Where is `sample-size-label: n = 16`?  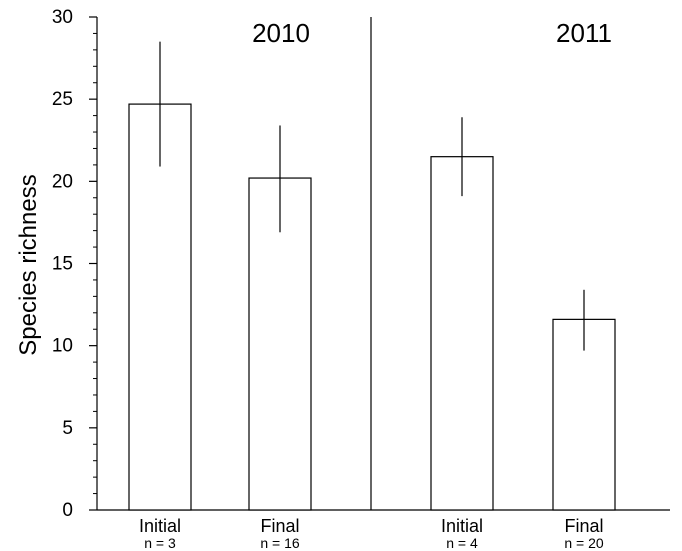 sample-size-label: n = 16 is located at coordinates (280, 543).